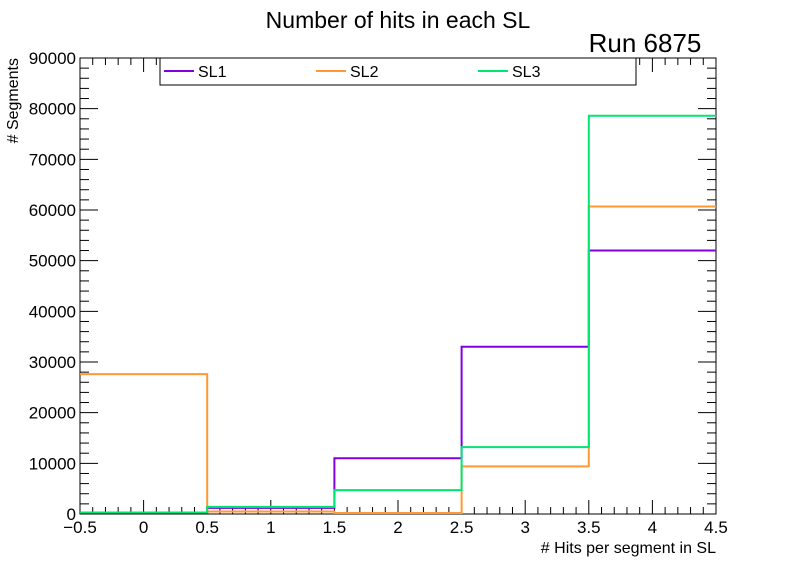 This screenshot has height=572, width=796. What do you see at coordinates (52, 109) in the screenshot?
I see `y-tick-label: 80000` at bounding box center [52, 109].